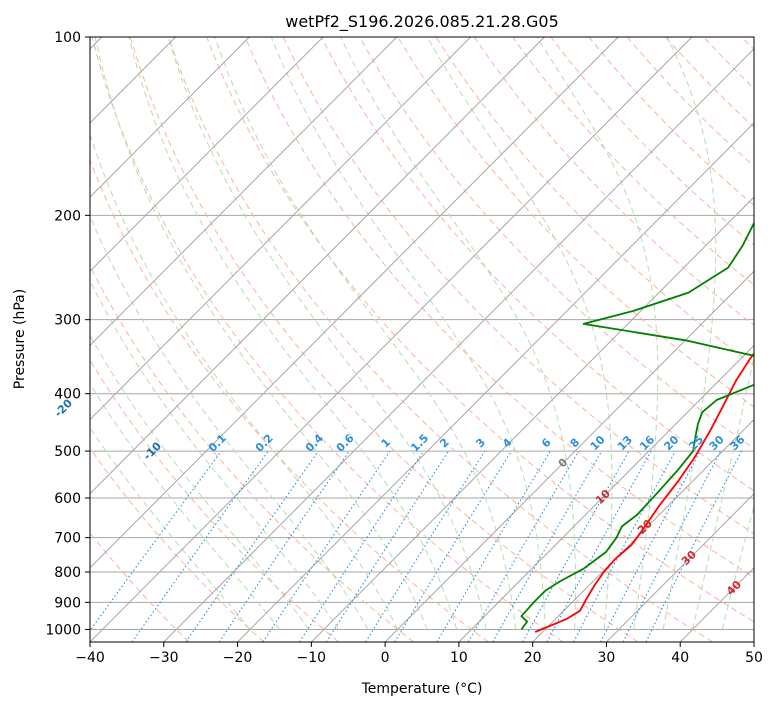 The image size is (775, 708). What do you see at coordinates (607, 658) in the screenshot?
I see `x-tick-label: 30` at bounding box center [607, 658].